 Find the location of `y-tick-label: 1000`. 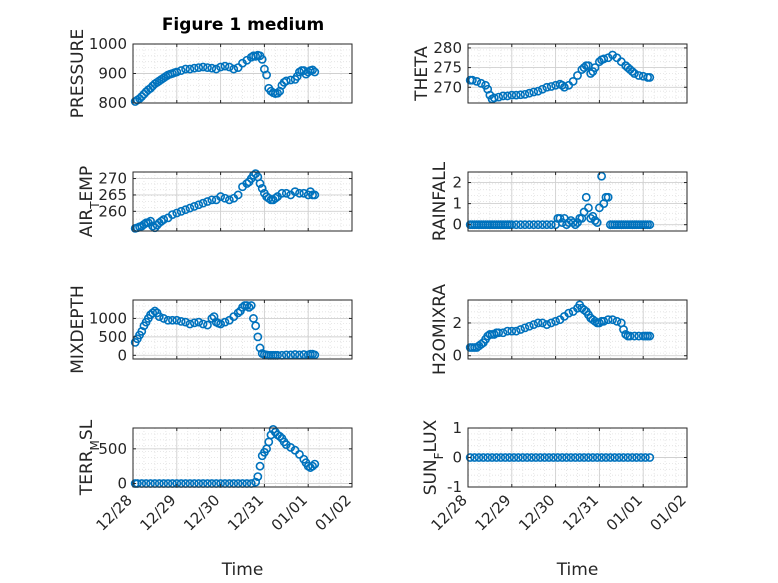

y-tick-label: 1000 is located at coordinates (108, 318).